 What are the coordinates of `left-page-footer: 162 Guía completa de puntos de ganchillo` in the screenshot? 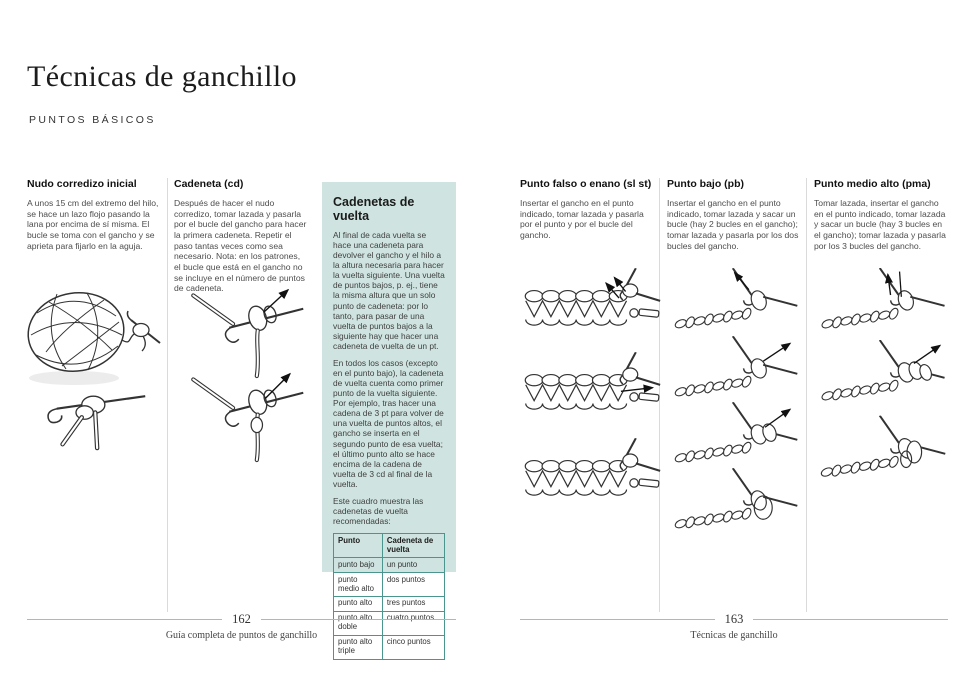 It's located at (241, 626).